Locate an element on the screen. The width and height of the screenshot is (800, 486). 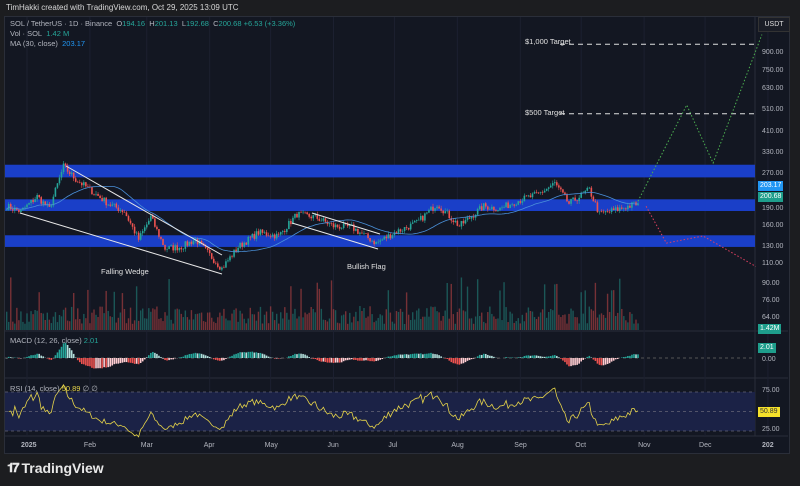
symbol-name: SOL / TetherUS · 1D · Binance is located at coordinates (61, 23).